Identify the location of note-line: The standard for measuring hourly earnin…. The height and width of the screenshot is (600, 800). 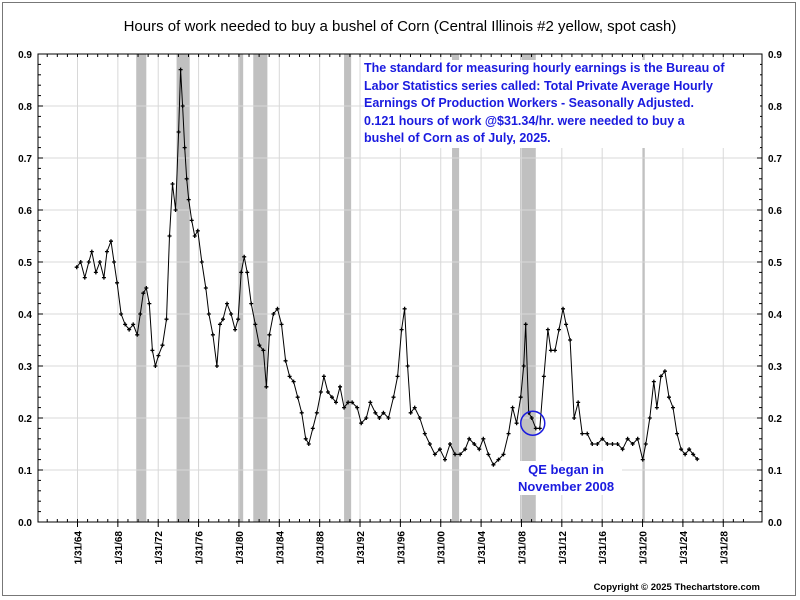
(544, 68).